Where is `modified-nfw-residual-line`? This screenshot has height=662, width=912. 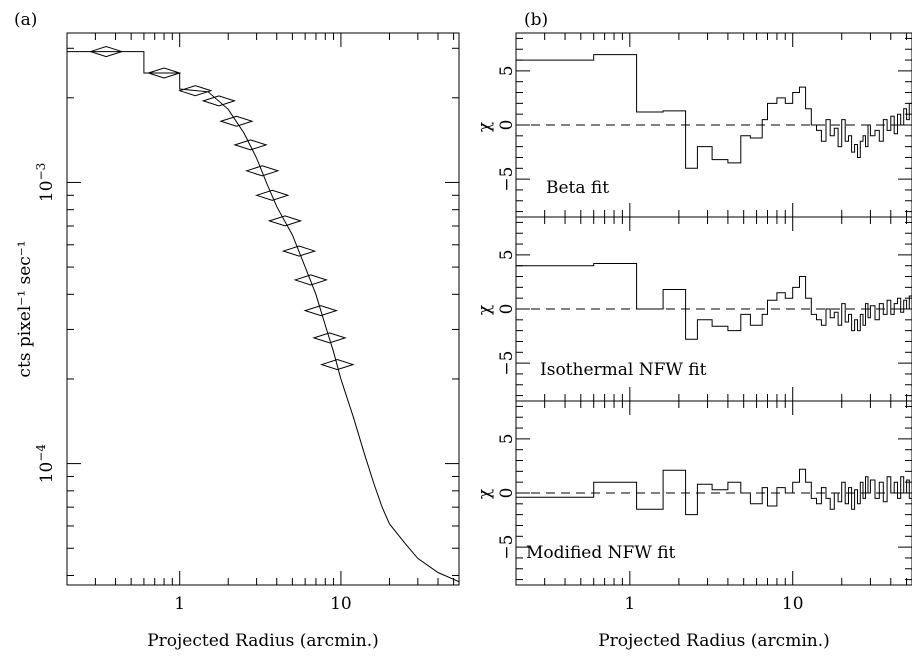 modified-nfw-residual-line is located at coordinates (714, 492).